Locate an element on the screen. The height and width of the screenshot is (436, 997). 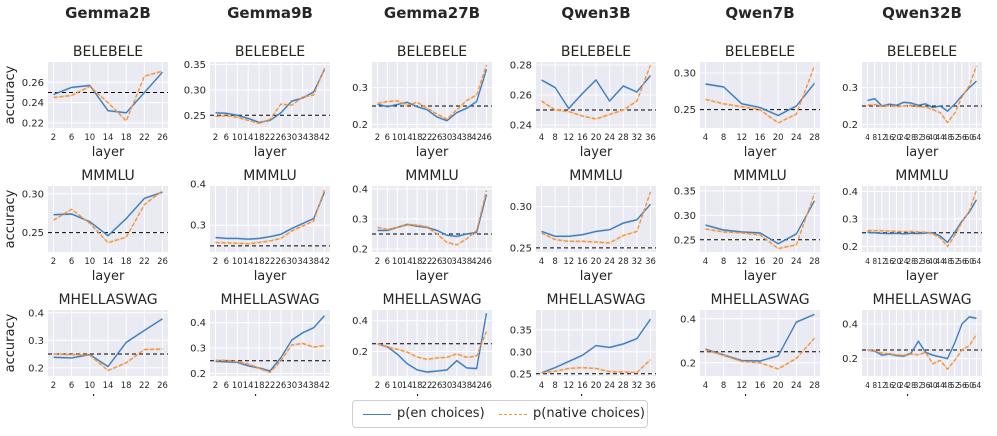
model-header-qwen32b: Qwen32B is located at coordinates (922, 13).